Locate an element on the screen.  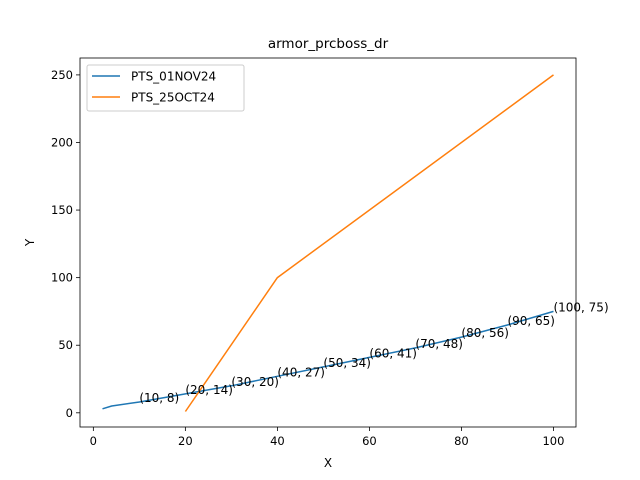
legend: PTS_01NOV24 PTS_25OCT24 is located at coordinates (165, 88).